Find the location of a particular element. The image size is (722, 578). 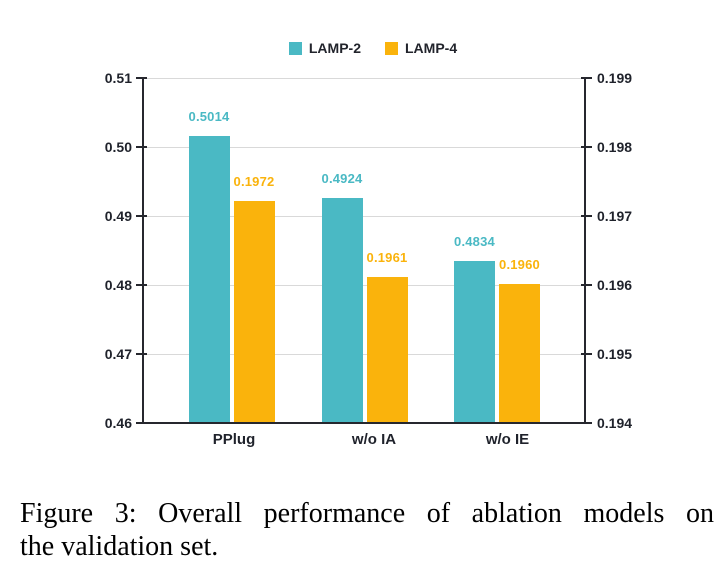

left-axis-tick-label: 0.49 is located at coordinates (118, 216).